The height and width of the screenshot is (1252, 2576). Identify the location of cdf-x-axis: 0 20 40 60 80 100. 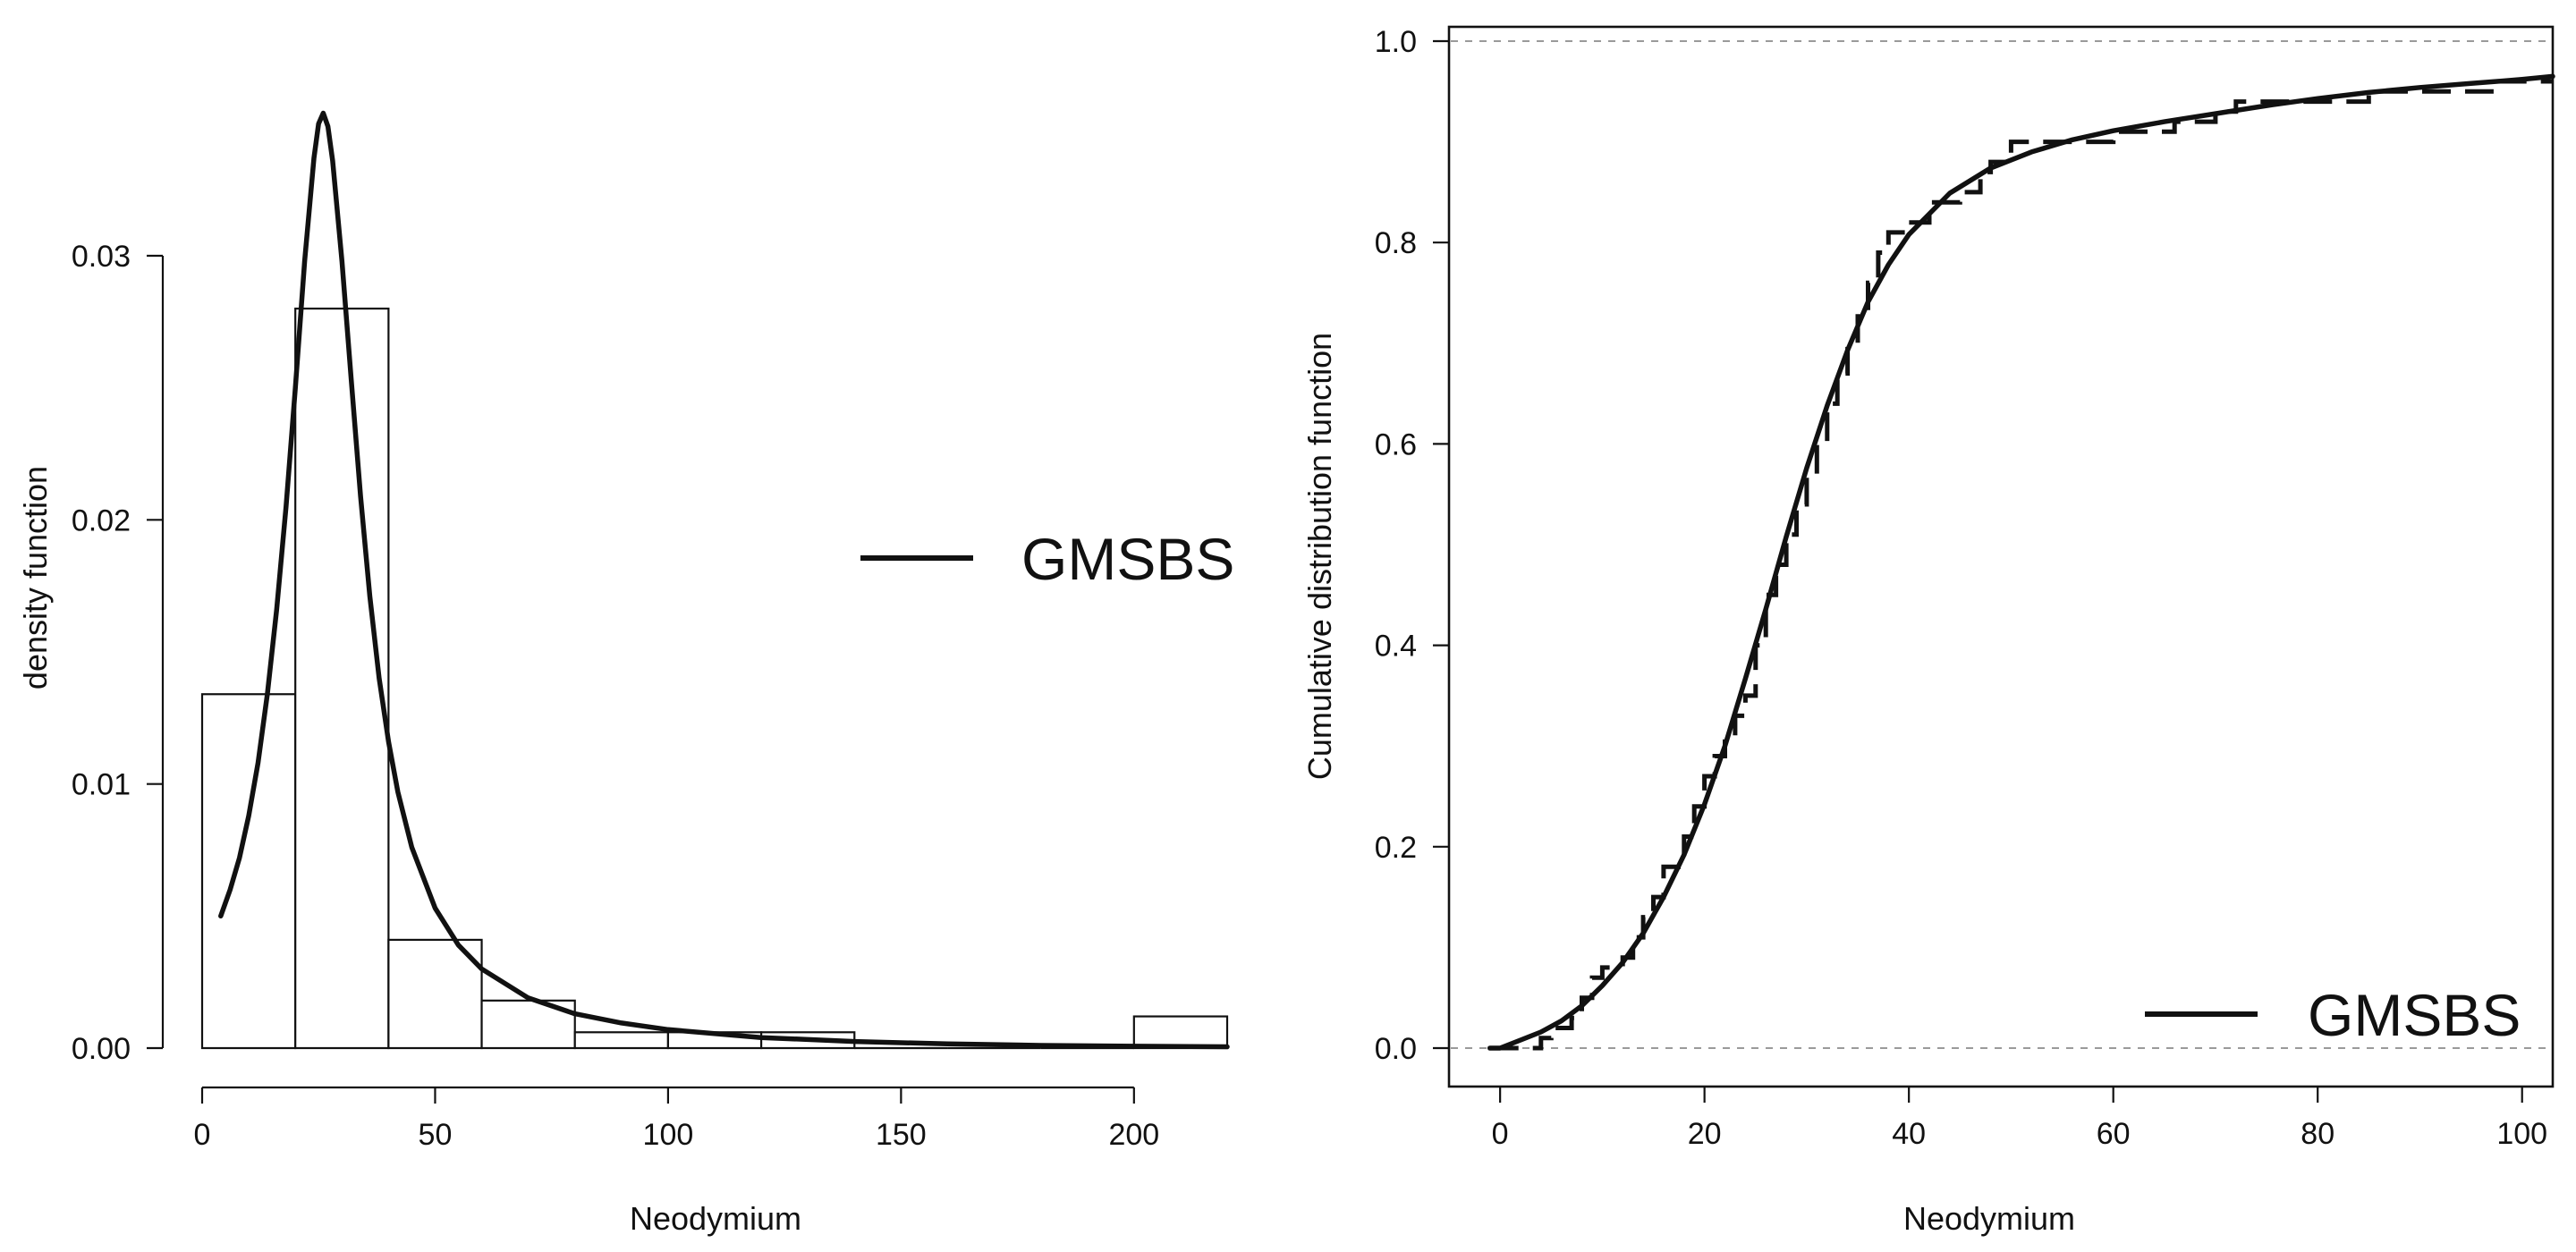
(2019, 1119).